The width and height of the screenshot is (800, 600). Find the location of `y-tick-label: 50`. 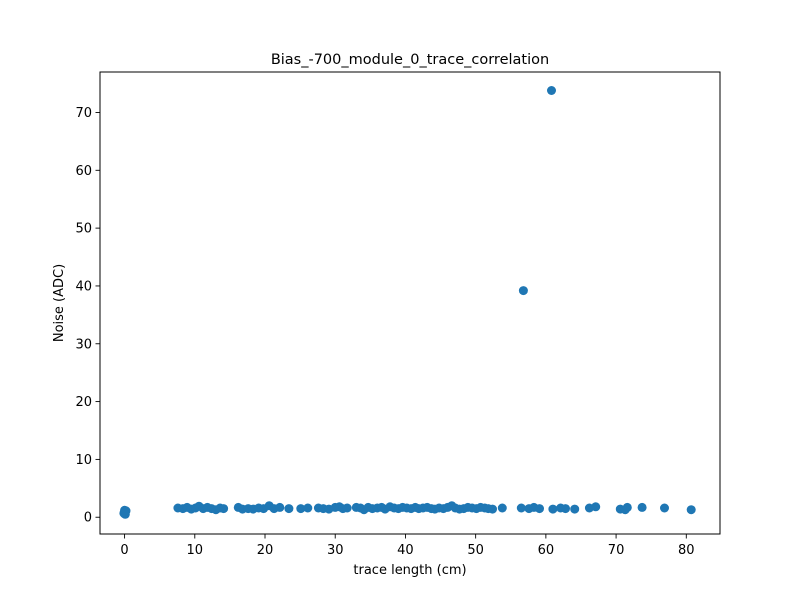

y-tick-label: 50 is located at coordinates (83, 229).